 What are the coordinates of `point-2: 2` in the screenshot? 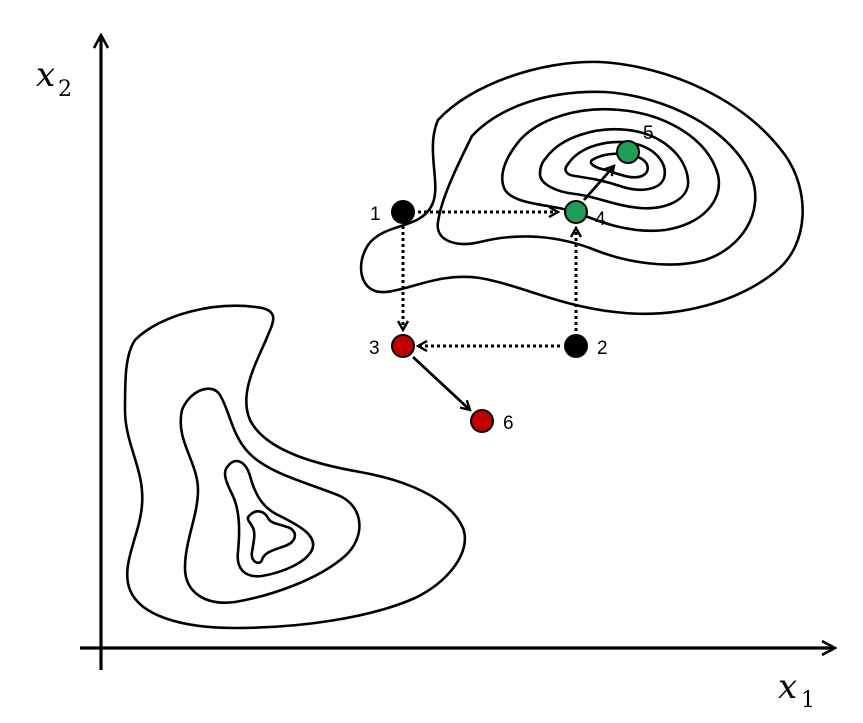 It's located at (586, 346).